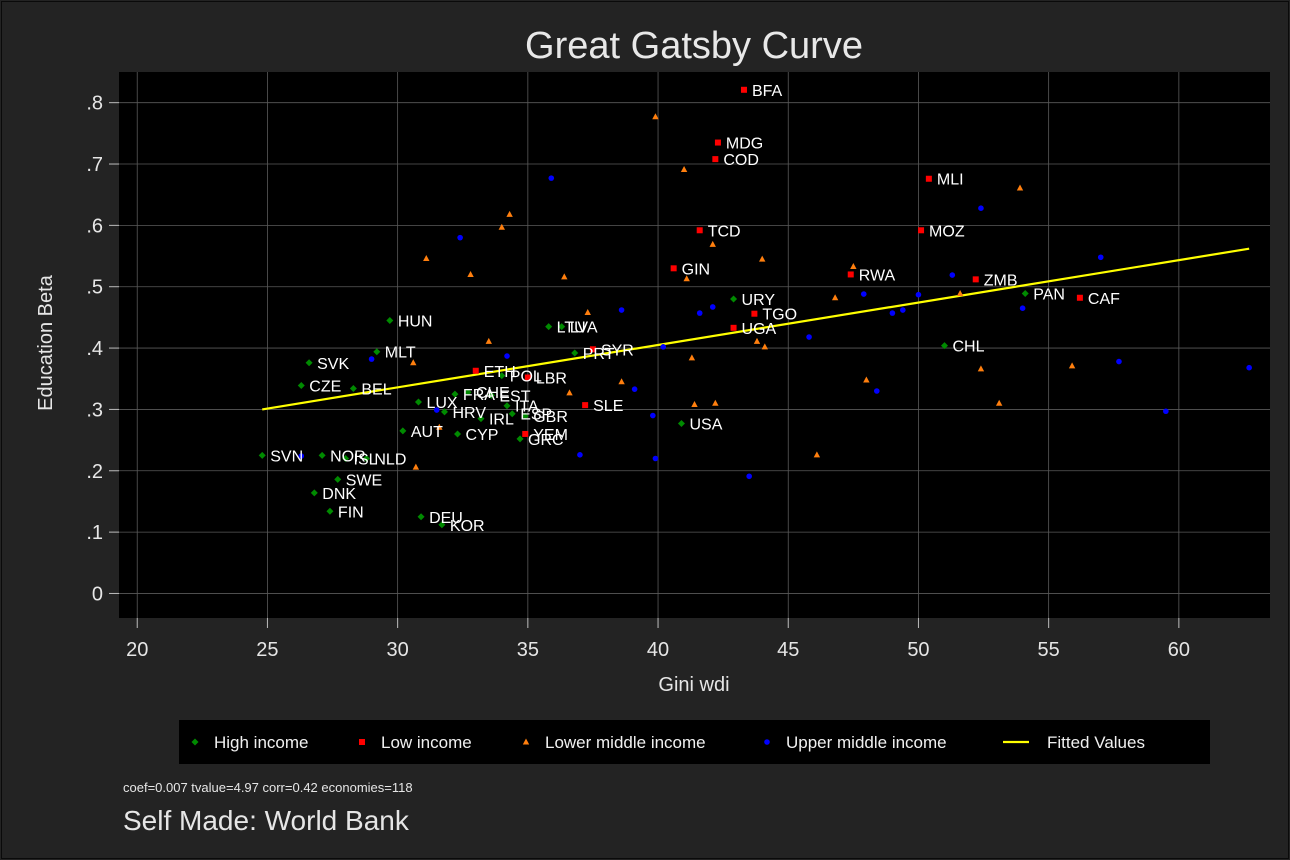 Image resolution: width=1290 pixels, height=860 pixels. Describe the element at coordinates (550, 435) in the screenshot. I see `point-label: YEM` at that location.